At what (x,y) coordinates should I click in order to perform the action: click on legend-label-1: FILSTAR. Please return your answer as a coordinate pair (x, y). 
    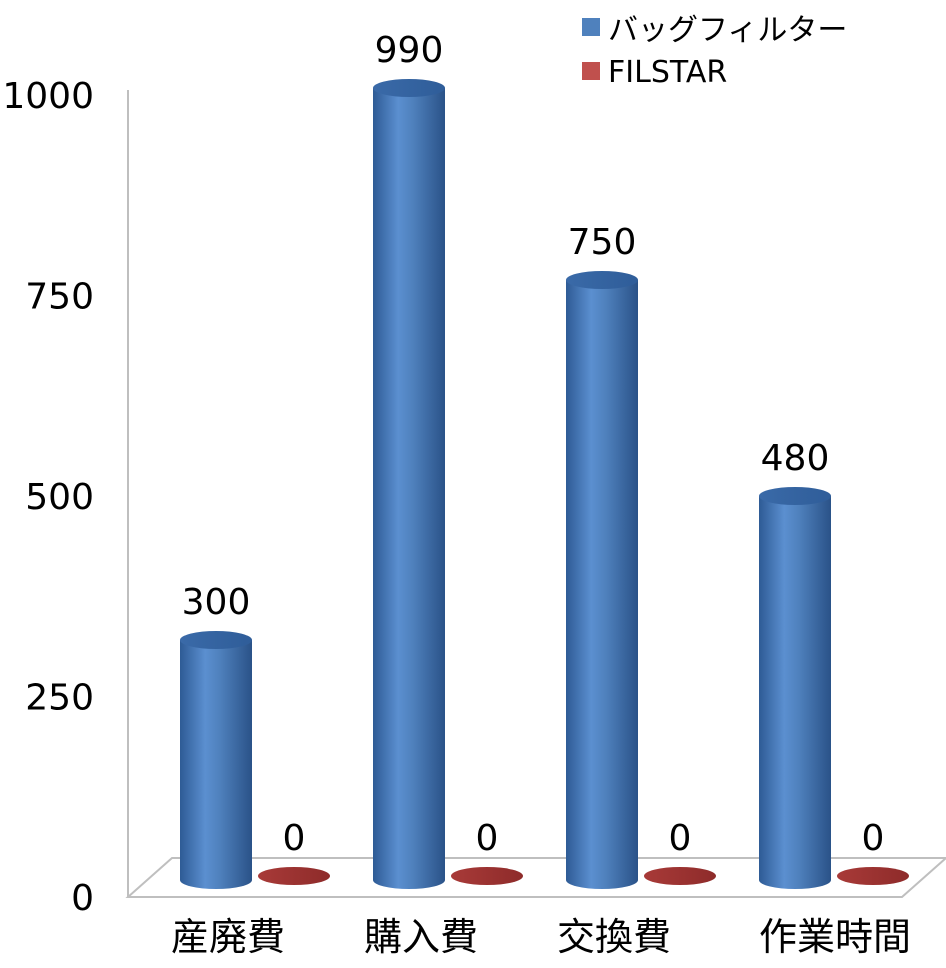
    Looking at the image, I should click on (667, 72).